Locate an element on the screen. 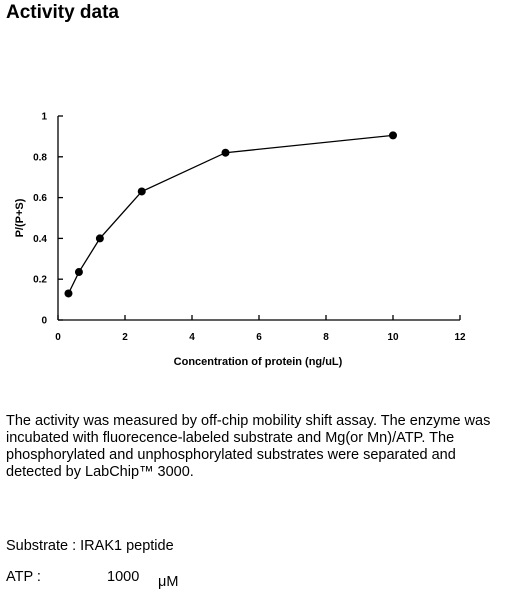  y-tick-label: 1 is located at coordinates (44, 117).